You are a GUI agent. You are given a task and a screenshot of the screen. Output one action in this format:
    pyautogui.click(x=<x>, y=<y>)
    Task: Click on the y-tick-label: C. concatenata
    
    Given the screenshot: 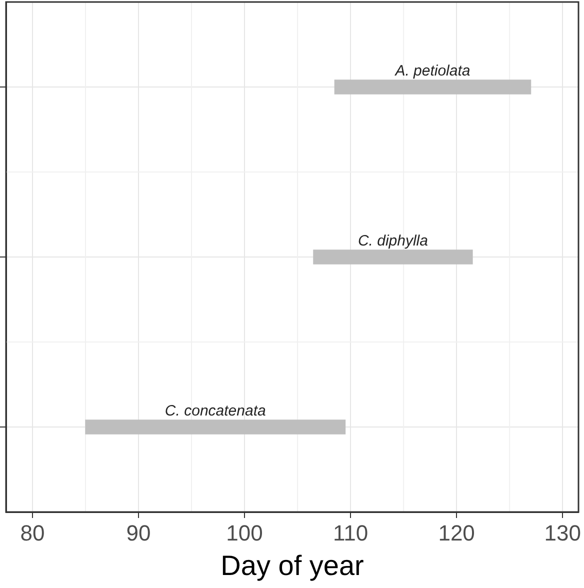 What is the action you would take?
    pyautogui.click(x=215, y=411)
    